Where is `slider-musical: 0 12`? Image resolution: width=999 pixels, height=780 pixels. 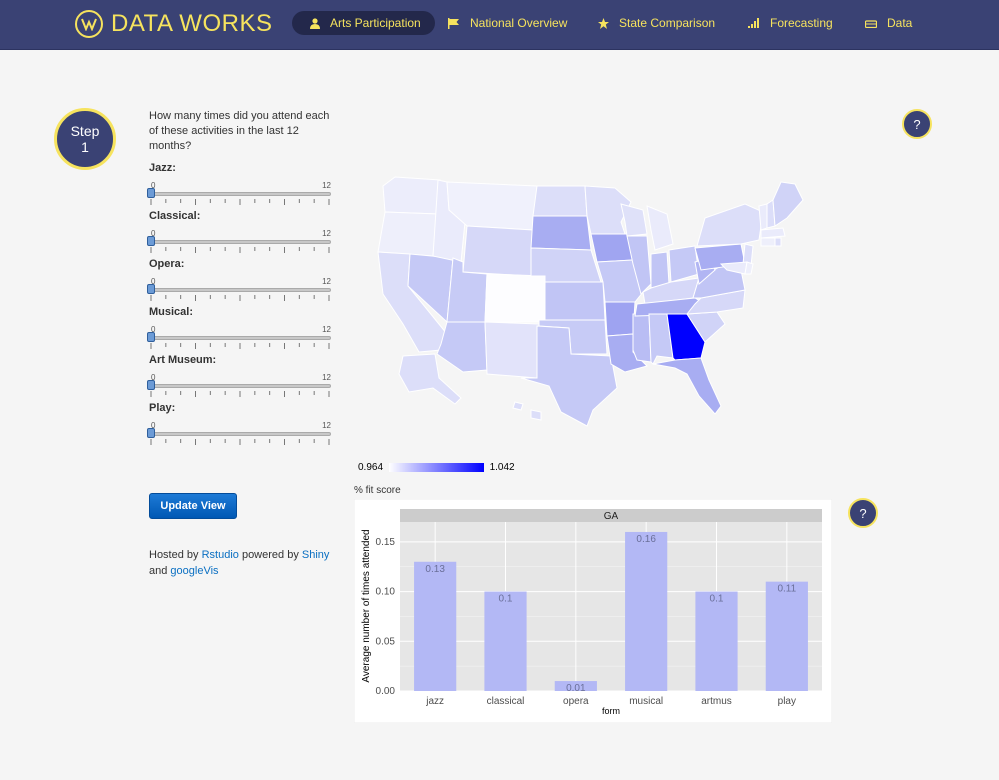
slider-musical: 0 12 is located at coordinates (239, 340).